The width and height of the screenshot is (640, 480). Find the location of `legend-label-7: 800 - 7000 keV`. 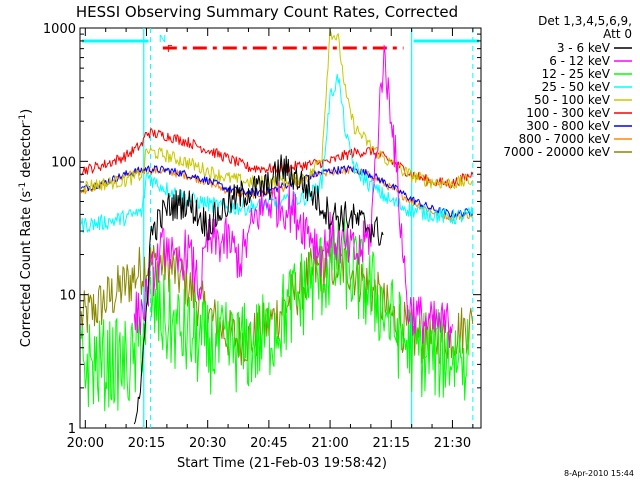

legend-label-7: 800 - 7000 keV is located at coordinates (565, 139).